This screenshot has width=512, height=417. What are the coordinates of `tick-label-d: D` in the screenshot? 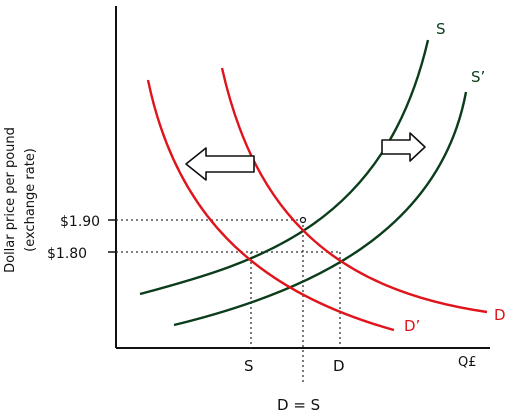 It's located at (339, 366).